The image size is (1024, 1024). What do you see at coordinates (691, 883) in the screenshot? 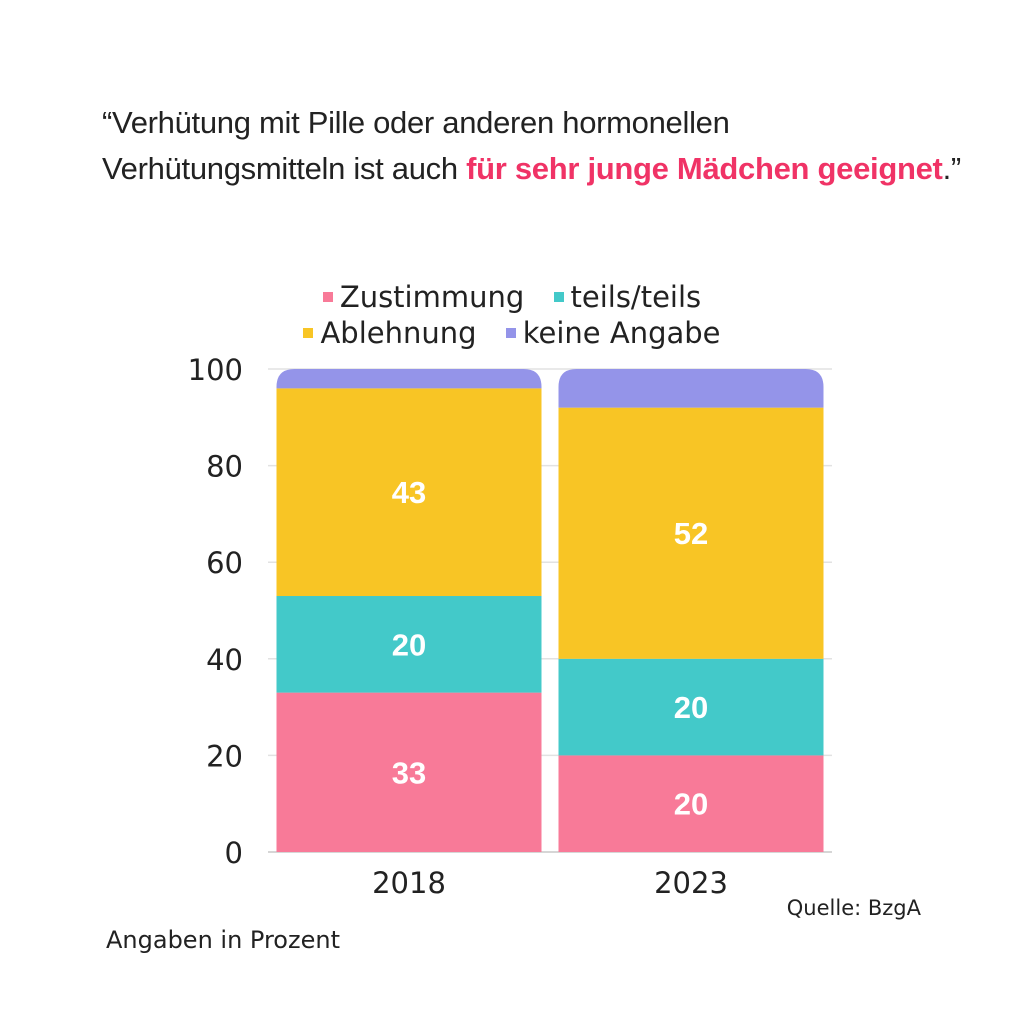
I see `x-tick-label: 2023` at bounding box center [691, 883].